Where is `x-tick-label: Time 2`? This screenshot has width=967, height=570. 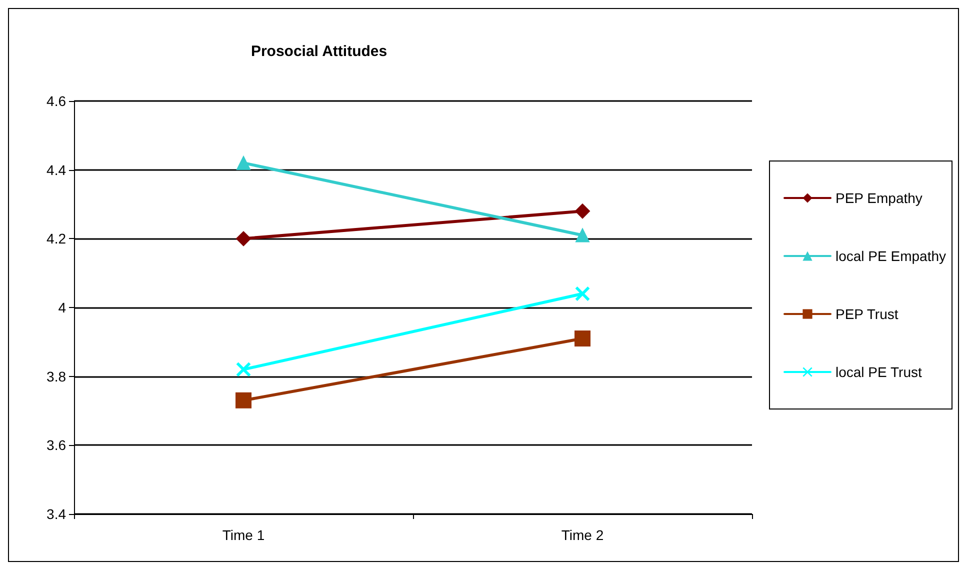
x-tick-label: Time 2 is located at coordinates (582, 535).